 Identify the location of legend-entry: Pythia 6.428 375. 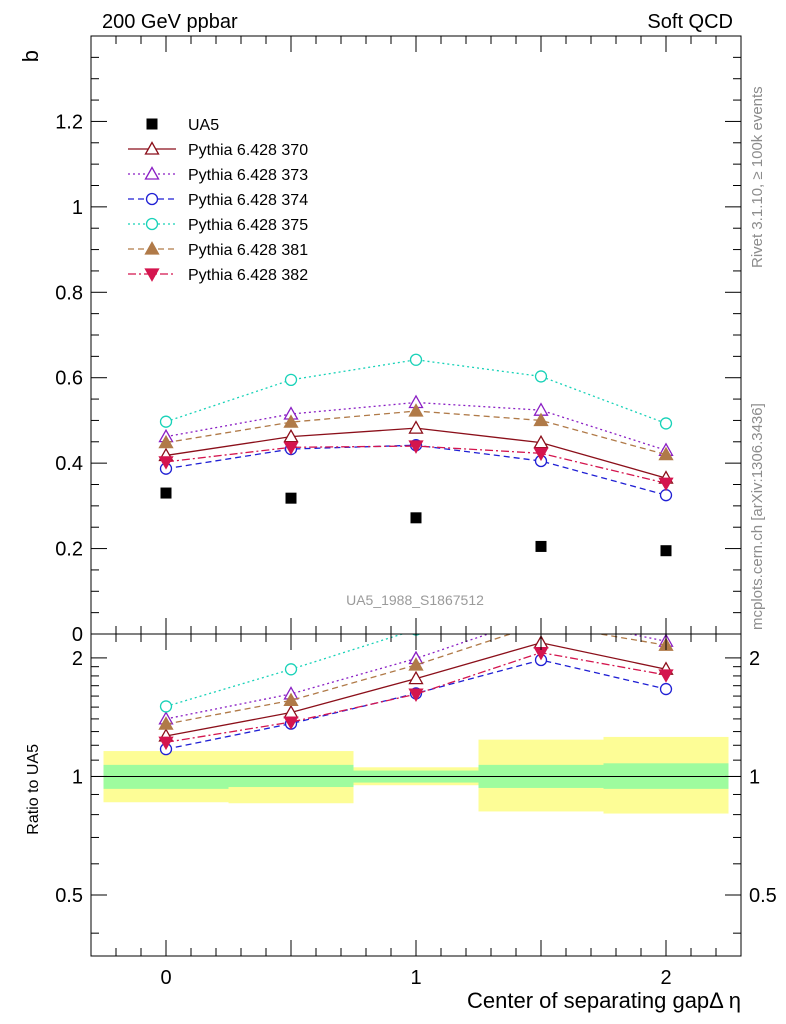
(218, 225).